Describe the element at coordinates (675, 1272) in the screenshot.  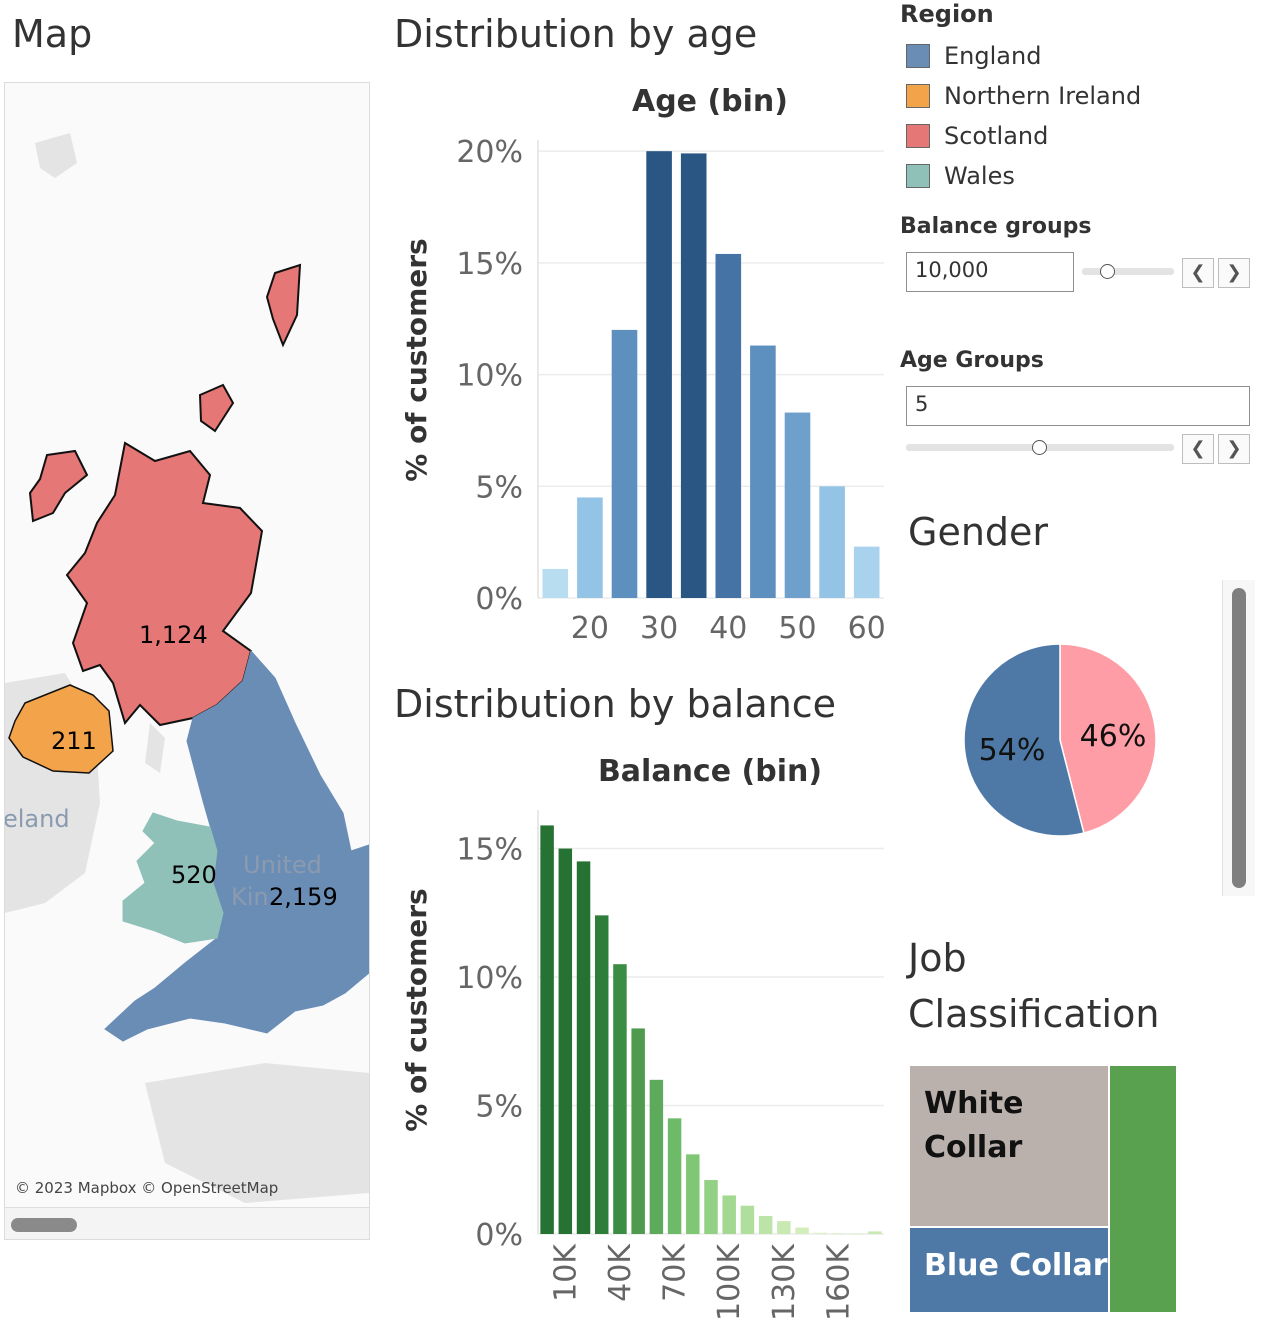
I see `balance-x-tick: 70K` at that location.